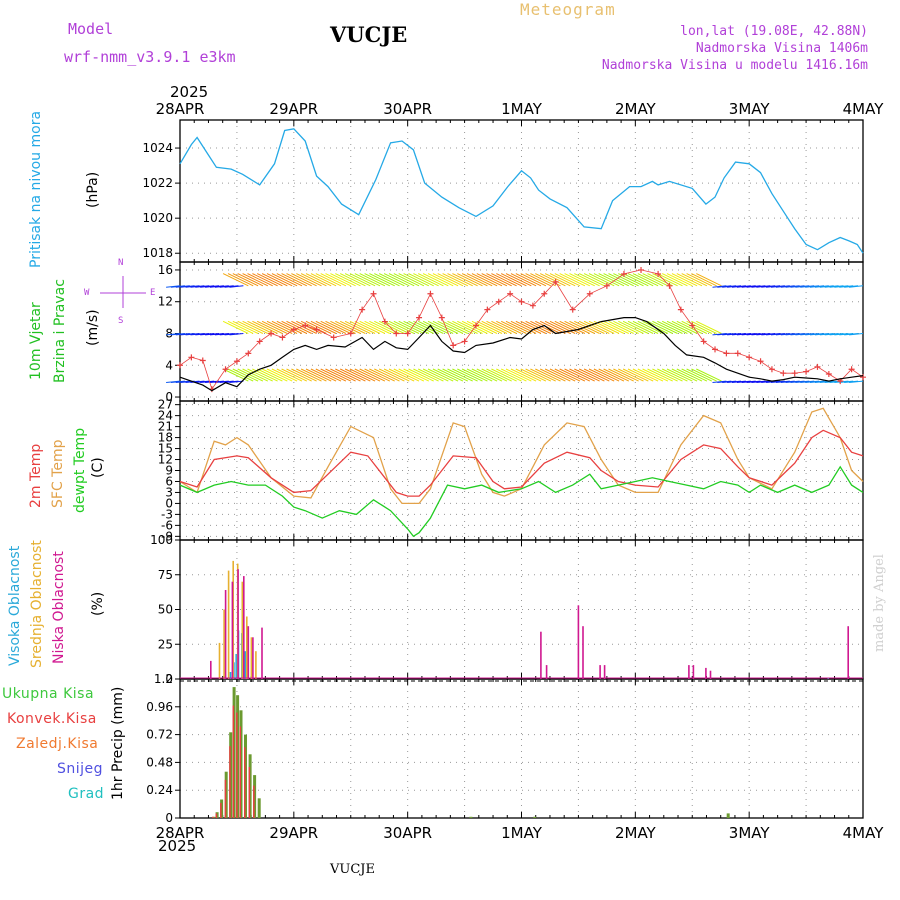  What do you see at coordinates (293, 109) in the screenshot?
I see `top-date-label: 29APR` at bounding box center [293, 109].